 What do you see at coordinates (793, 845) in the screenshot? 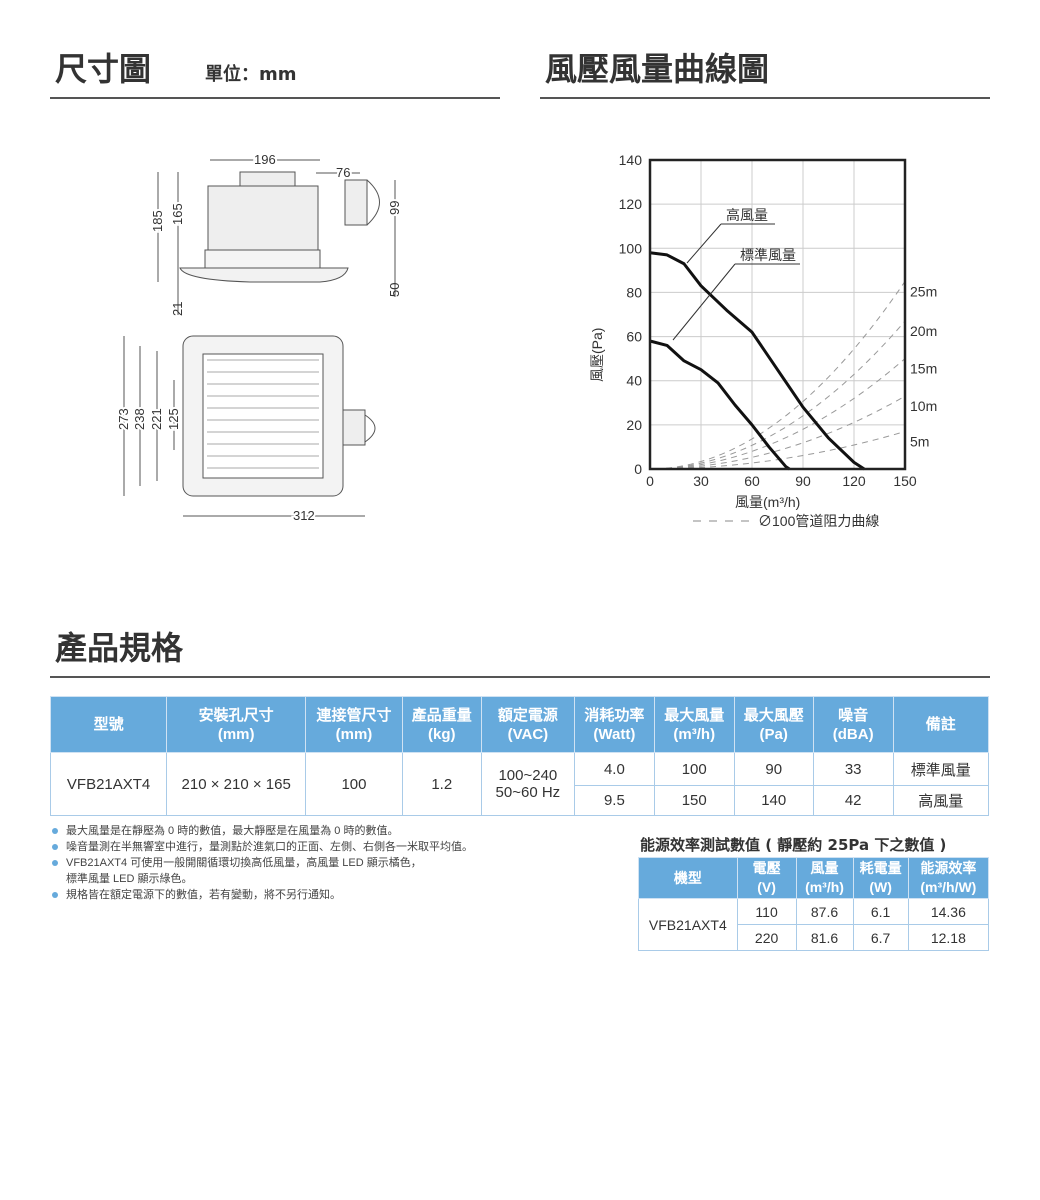
I see `efficiency-title: 能源效率測試數值 ( 靜壓約 25Pa 下之數值 )` at bounding box center [793, 845].